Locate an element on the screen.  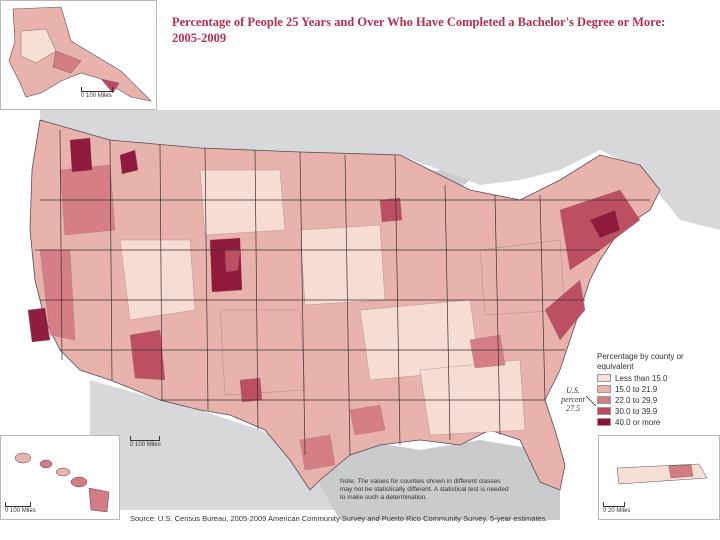
legend-label: 22.0 to 29.9 is located at coordinates (636, 400).